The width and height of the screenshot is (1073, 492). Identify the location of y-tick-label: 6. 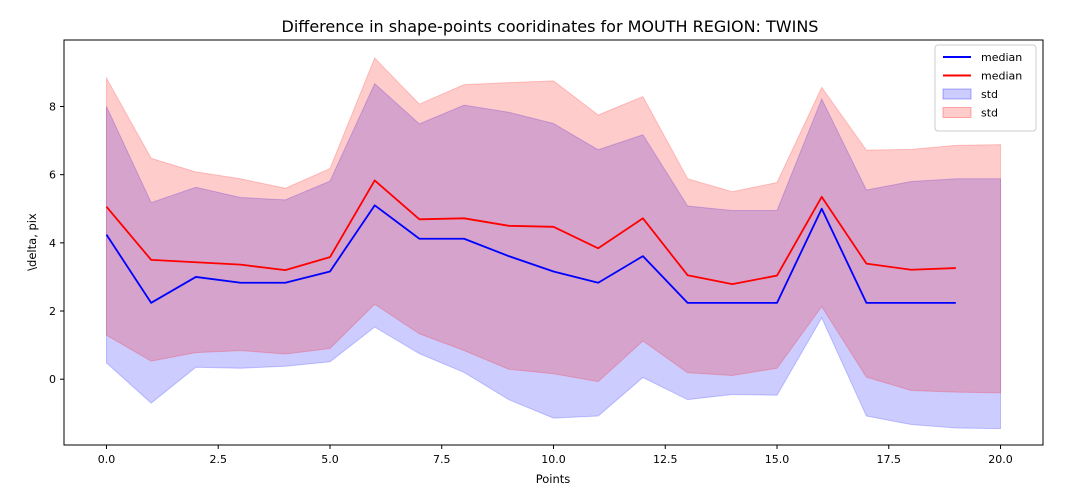
(52, 175).